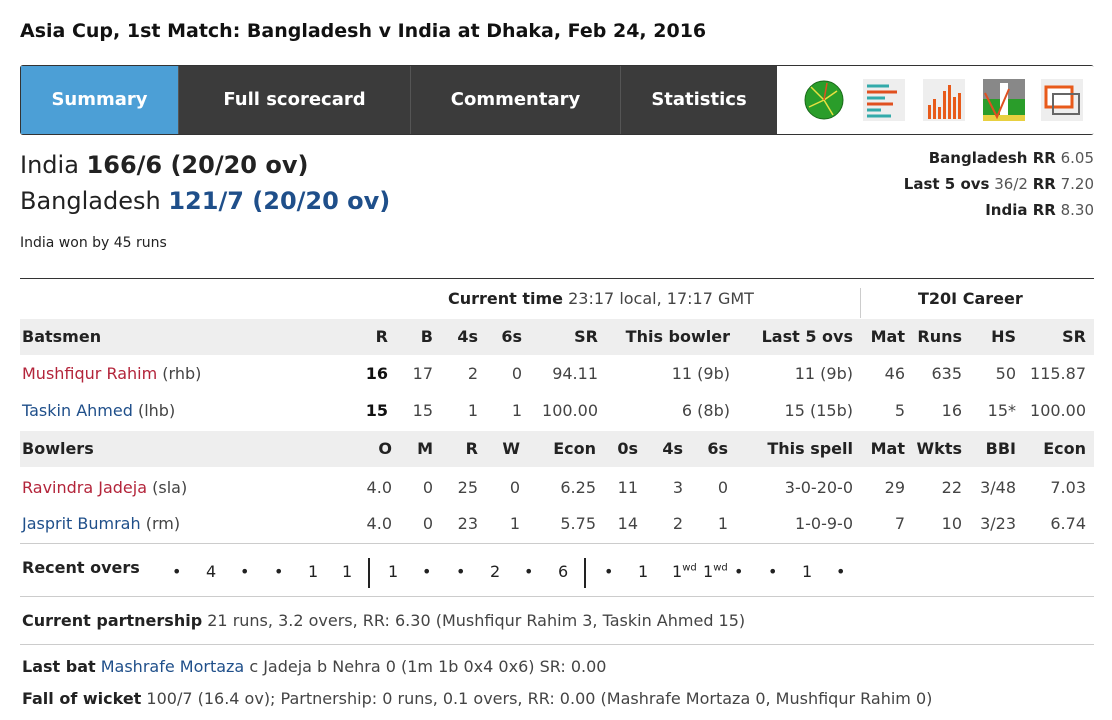  I want to click on last-bat-player-link: Mashrafe Mortaza, so click(172, 666).